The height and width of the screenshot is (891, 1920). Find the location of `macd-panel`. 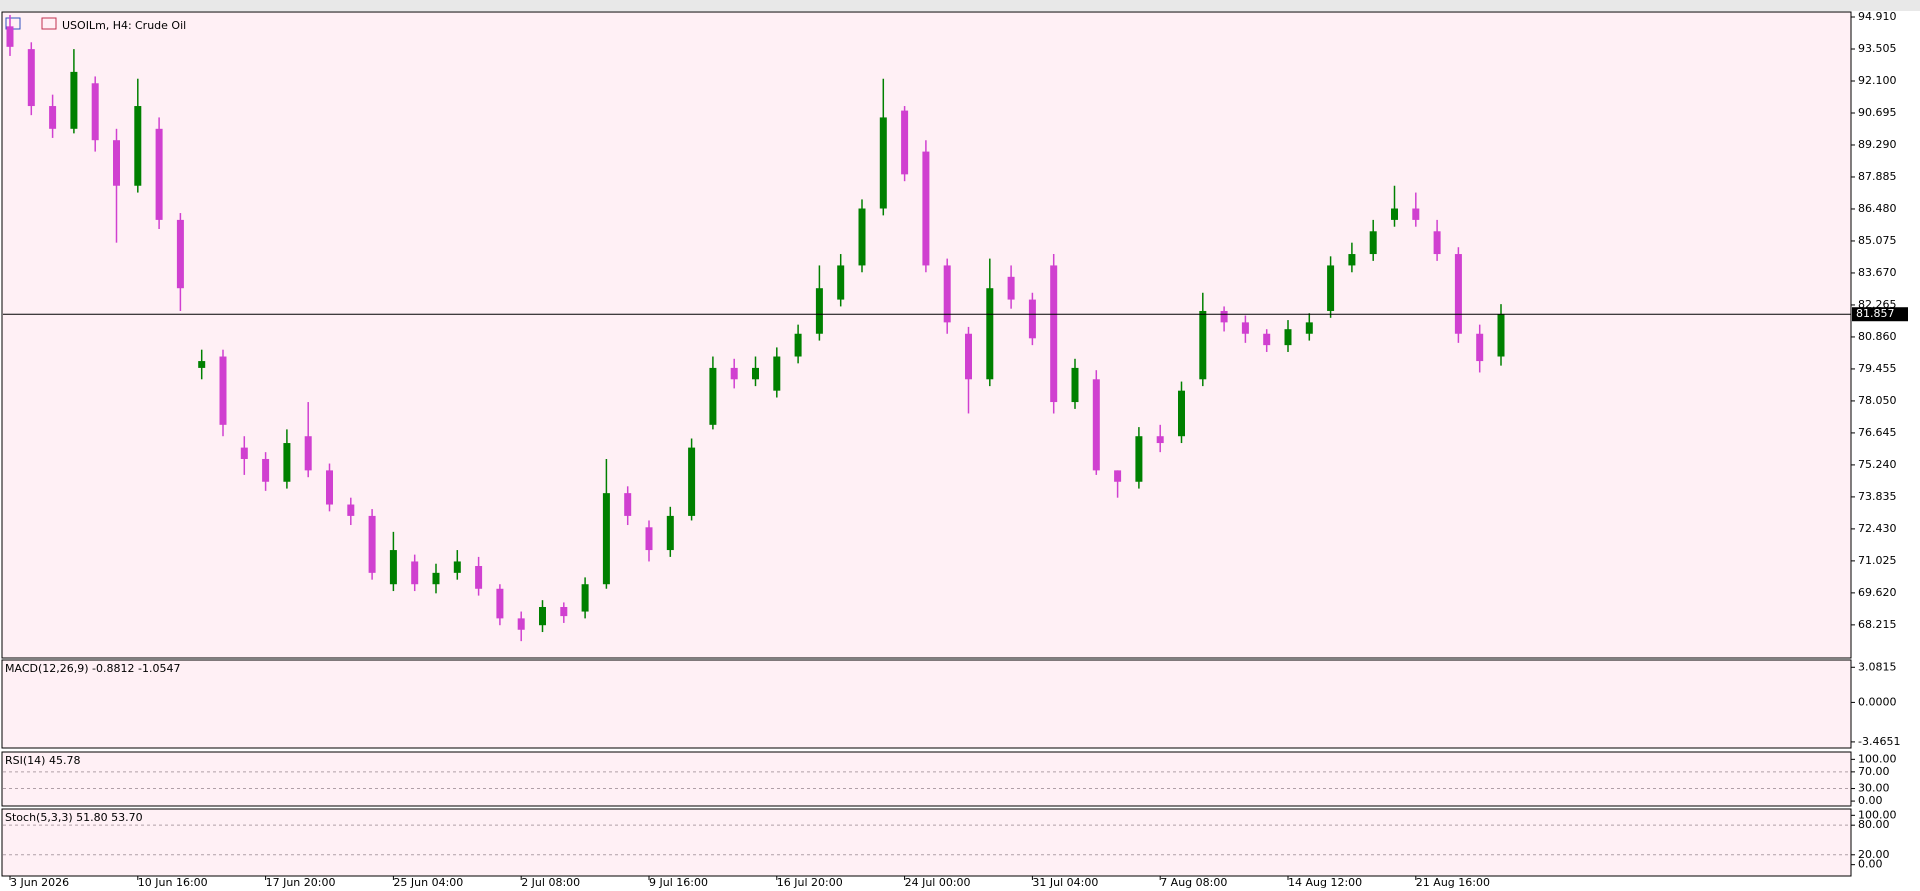

macd-panel is located at coordinates (926, 704).